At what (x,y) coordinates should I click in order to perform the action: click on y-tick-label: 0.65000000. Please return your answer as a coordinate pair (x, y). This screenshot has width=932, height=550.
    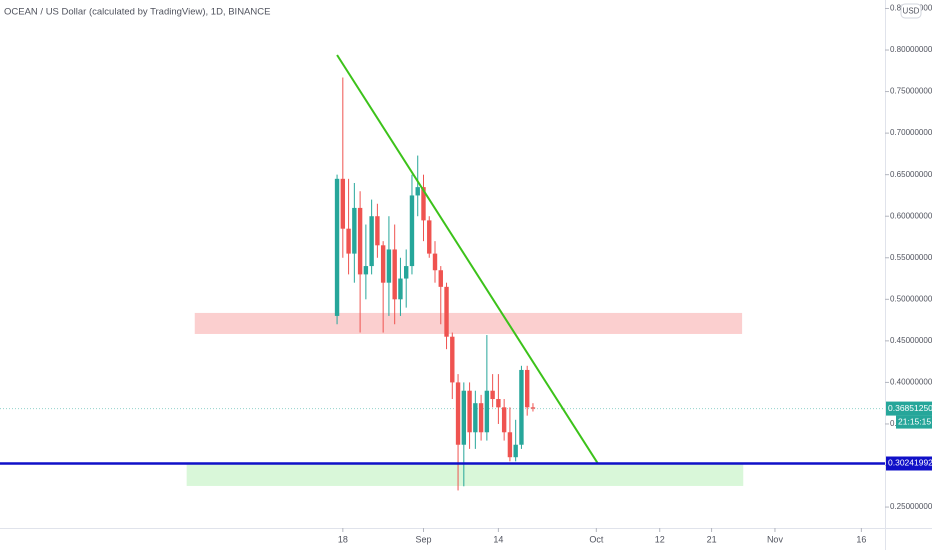
    Looking at the image, I should click on (911, 174).